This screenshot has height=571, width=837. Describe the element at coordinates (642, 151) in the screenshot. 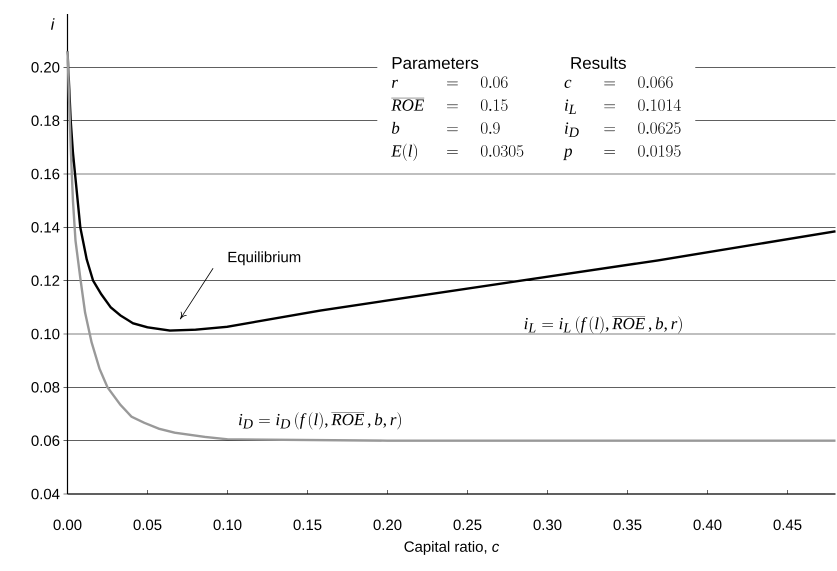

I see `annotation: $= \quad 0.0195$` at that location.